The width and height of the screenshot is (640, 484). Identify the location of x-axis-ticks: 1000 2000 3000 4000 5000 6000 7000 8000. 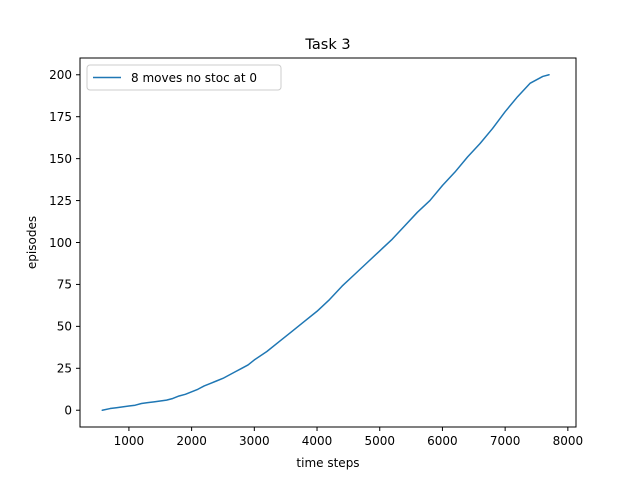
(348, 437).